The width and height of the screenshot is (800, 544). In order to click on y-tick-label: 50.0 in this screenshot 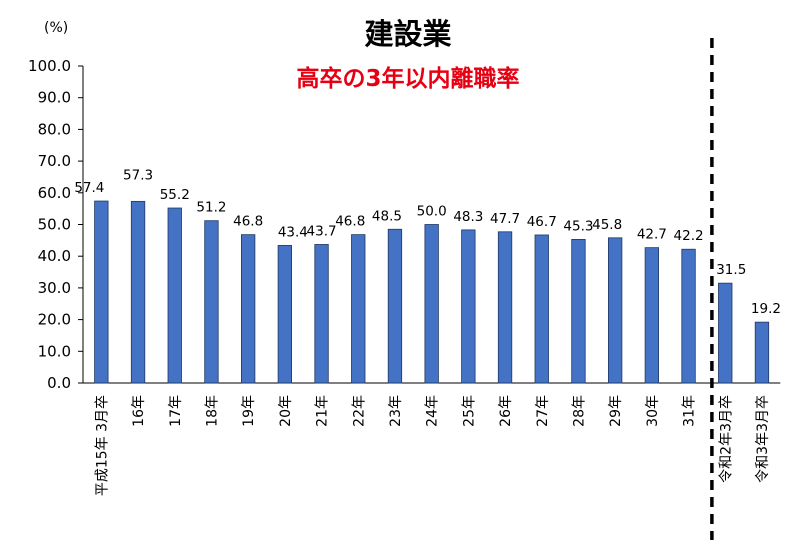, I will do `click(54, 225)`.